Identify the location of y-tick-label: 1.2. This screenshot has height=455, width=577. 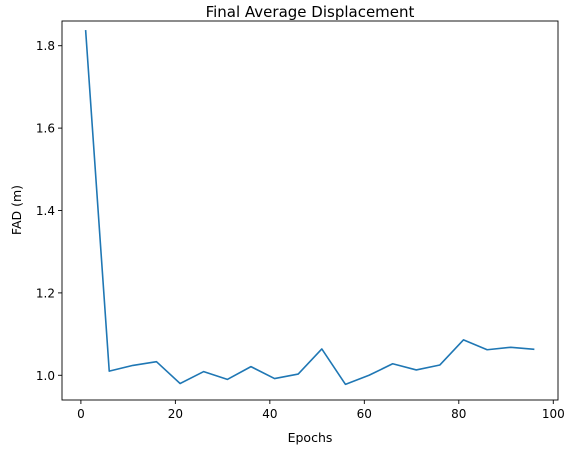
(45, 293).